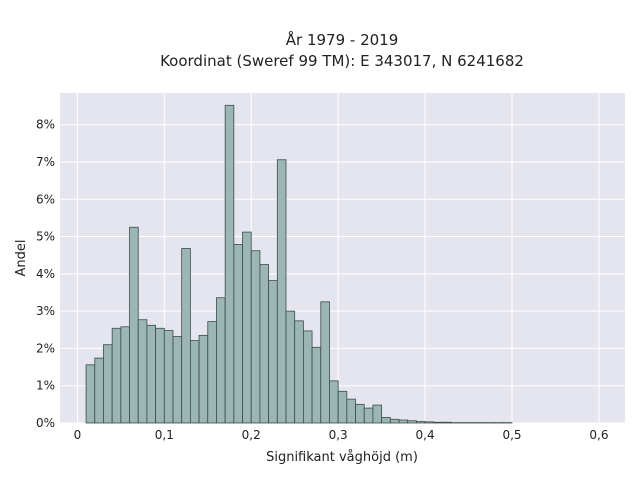 This screenshot has height=480, width=640. I want to click on y-tick-label: 1%, so click(45, 386).